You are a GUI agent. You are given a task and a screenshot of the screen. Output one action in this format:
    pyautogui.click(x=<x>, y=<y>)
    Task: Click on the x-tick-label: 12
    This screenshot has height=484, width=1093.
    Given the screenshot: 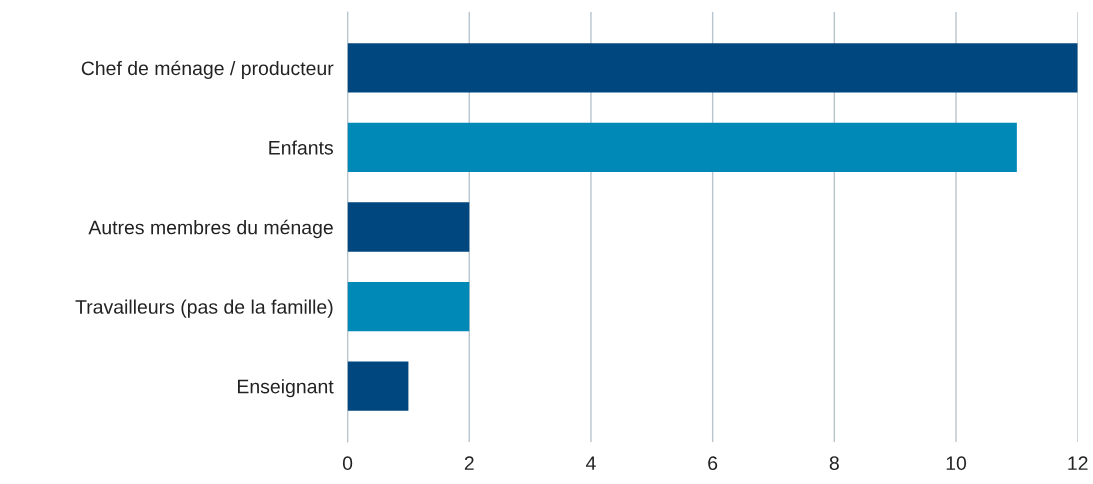 What is the action you would take?
    pyautogui.click(x=1078, y=463)
    